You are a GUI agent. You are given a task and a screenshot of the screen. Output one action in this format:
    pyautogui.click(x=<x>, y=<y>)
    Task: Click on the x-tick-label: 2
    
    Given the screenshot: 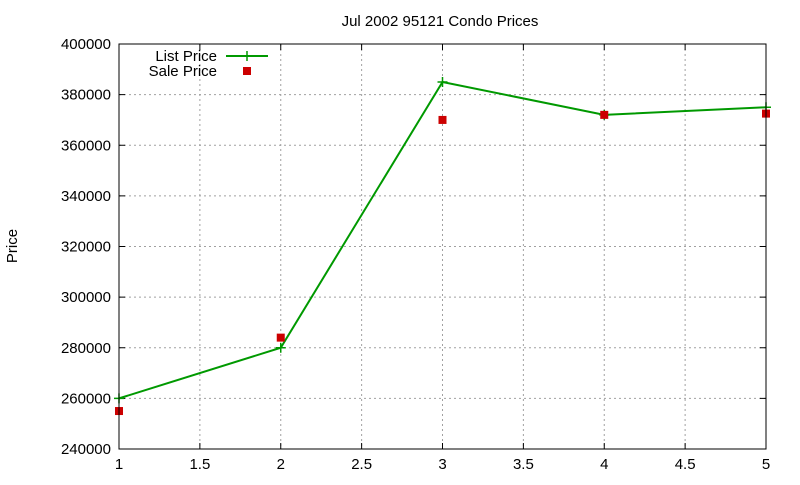 What is the action you would take?
    pyautogui.click(x=281, y=464)
    